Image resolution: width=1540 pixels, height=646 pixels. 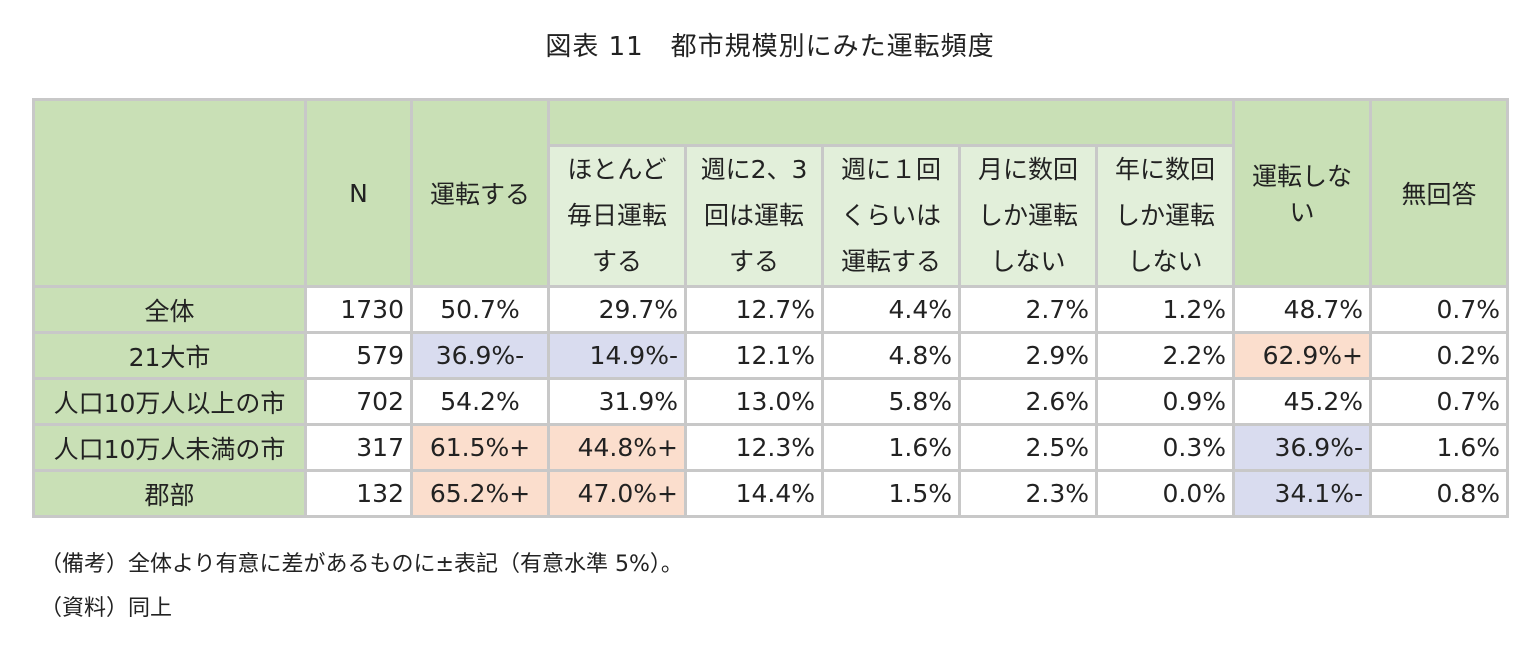 What do you see at coordinates (1165, 447) in the screenshot?
I see `cell-yearly: 0.3%` at bounding box center [1165, 447].